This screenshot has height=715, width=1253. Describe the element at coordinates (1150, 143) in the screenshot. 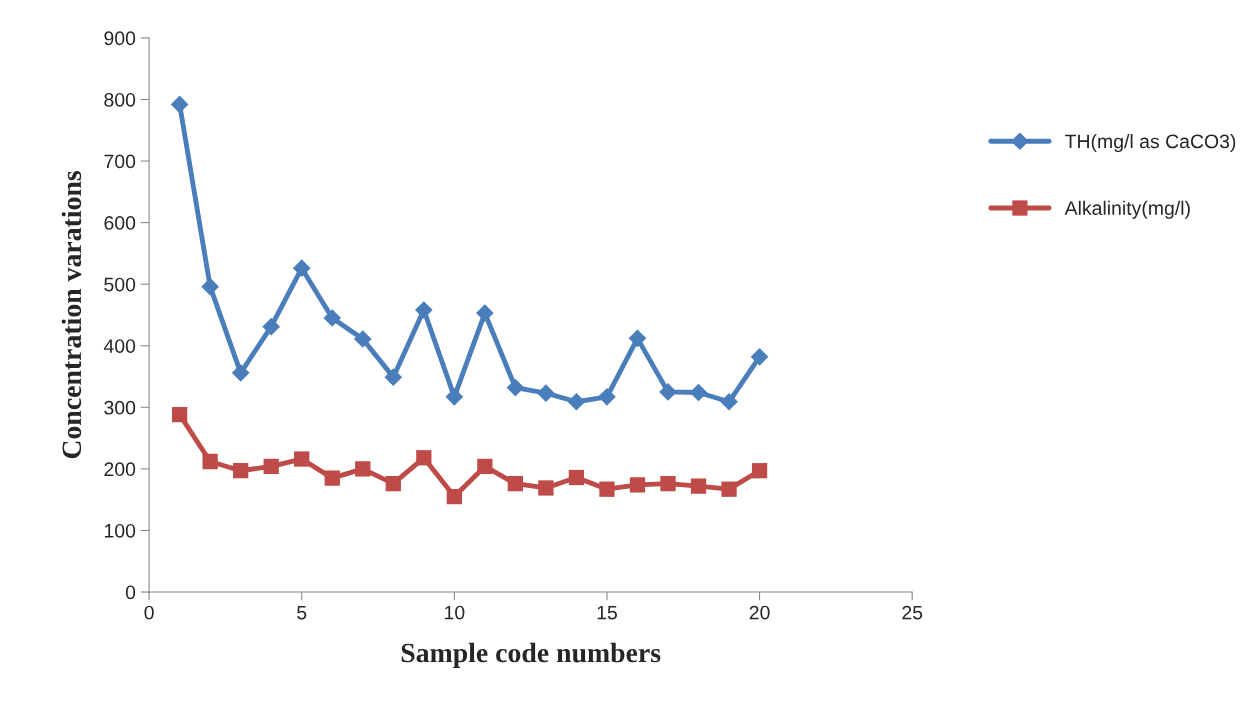

I see `legend-label: TH(mg/l as CaCO3)` at that location.